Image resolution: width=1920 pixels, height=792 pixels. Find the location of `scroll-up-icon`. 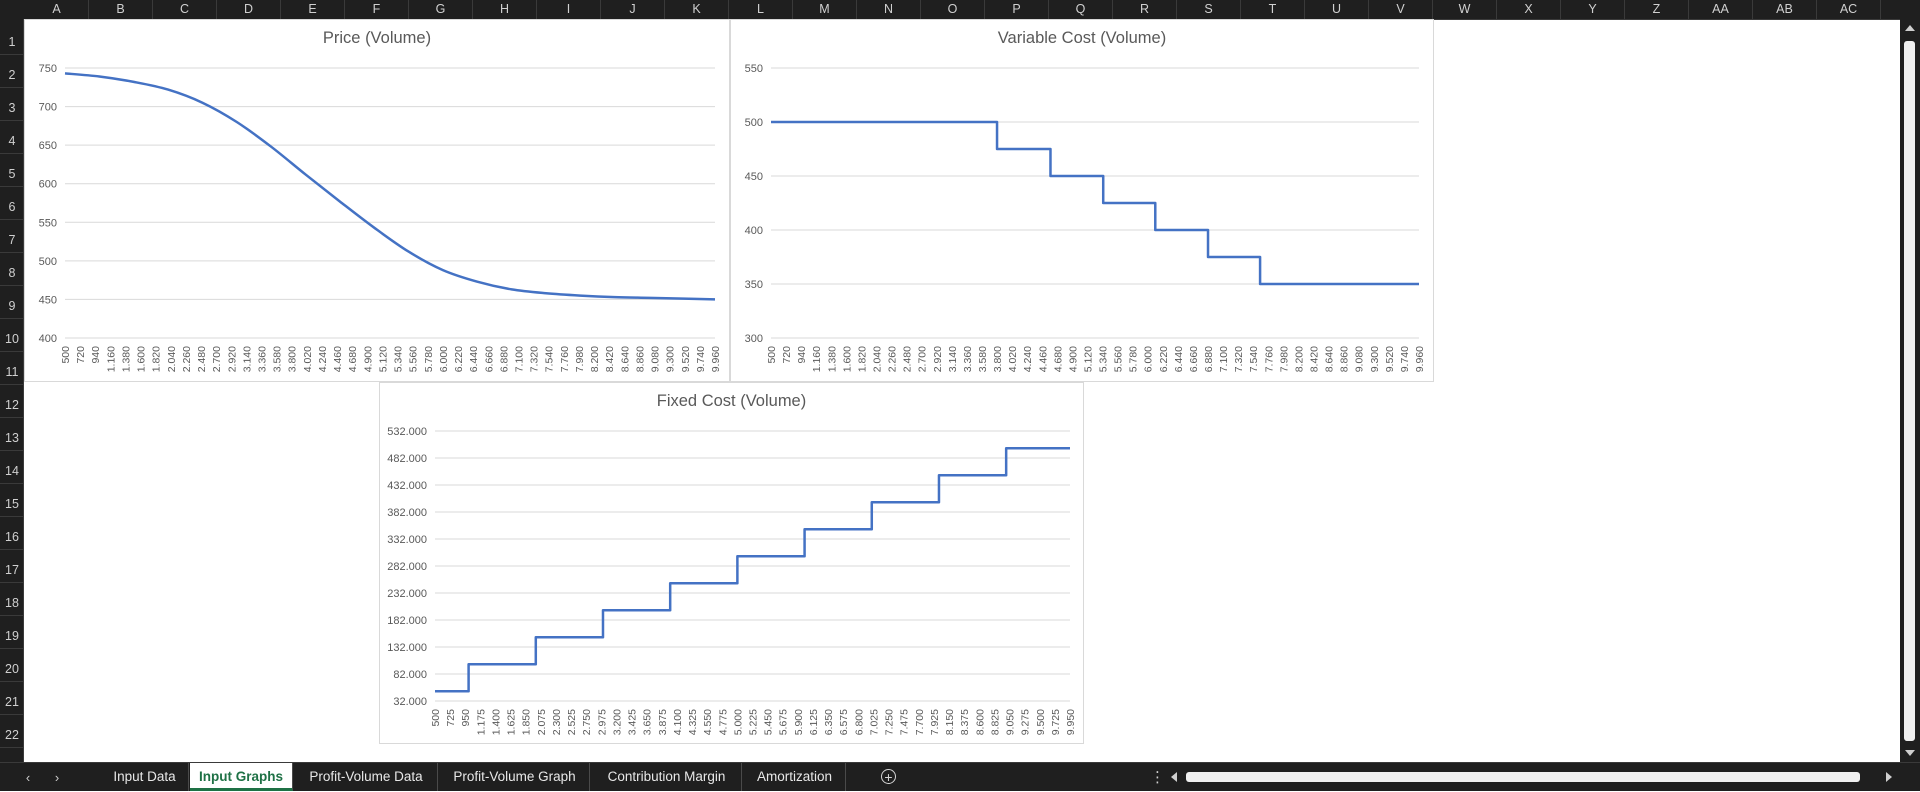

scroll-up-icon is located at coordinates (1910, 28).